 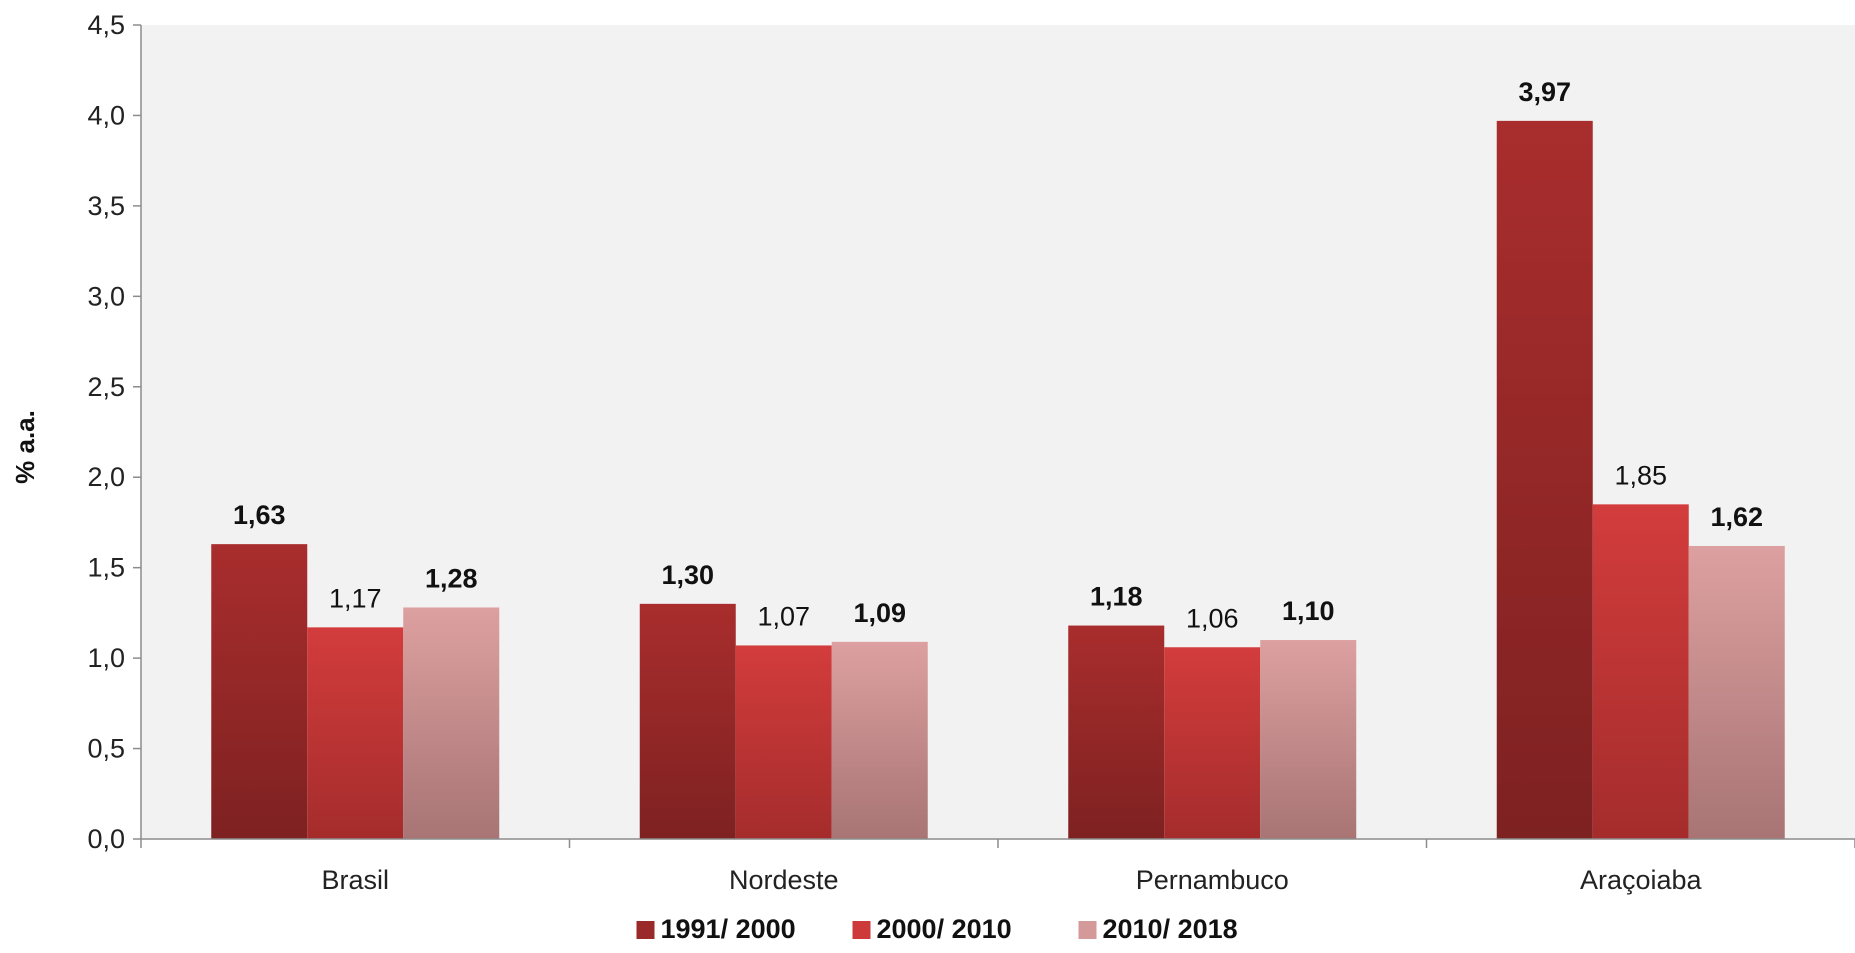 What do you see at coordinates (997, 867) in the screenshot?
I see `x-axis-ticks: Brasil Nordeste Pernambuco Araçoiaba` at bounding box center [997, 867].